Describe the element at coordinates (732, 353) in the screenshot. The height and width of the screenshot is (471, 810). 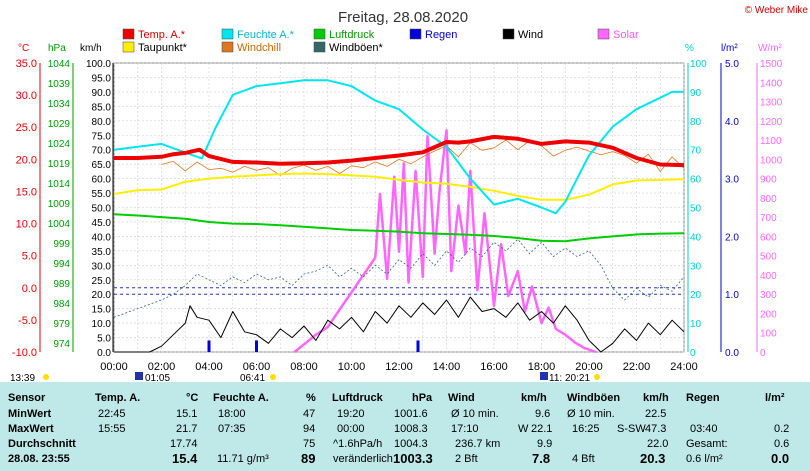
I see `rain-tick: 0.0` at that location.